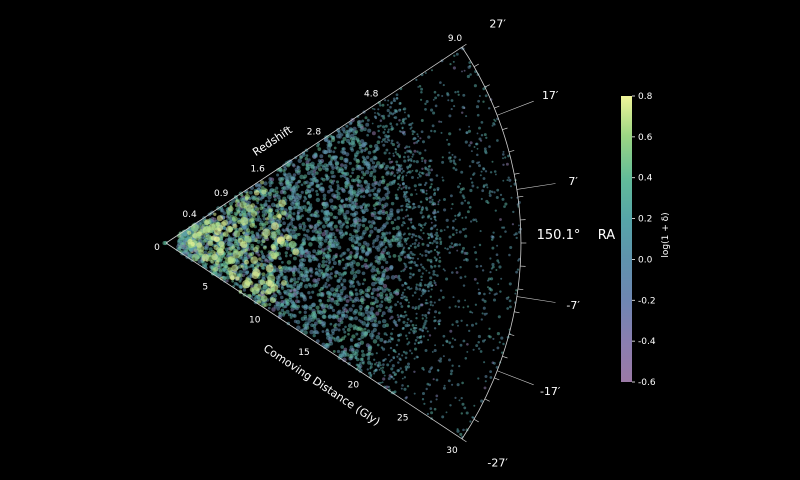  What do you see at coordinates (497, 379) in the screenshot?
I see `arc-minor-tick` at bounding box center [497, 379].